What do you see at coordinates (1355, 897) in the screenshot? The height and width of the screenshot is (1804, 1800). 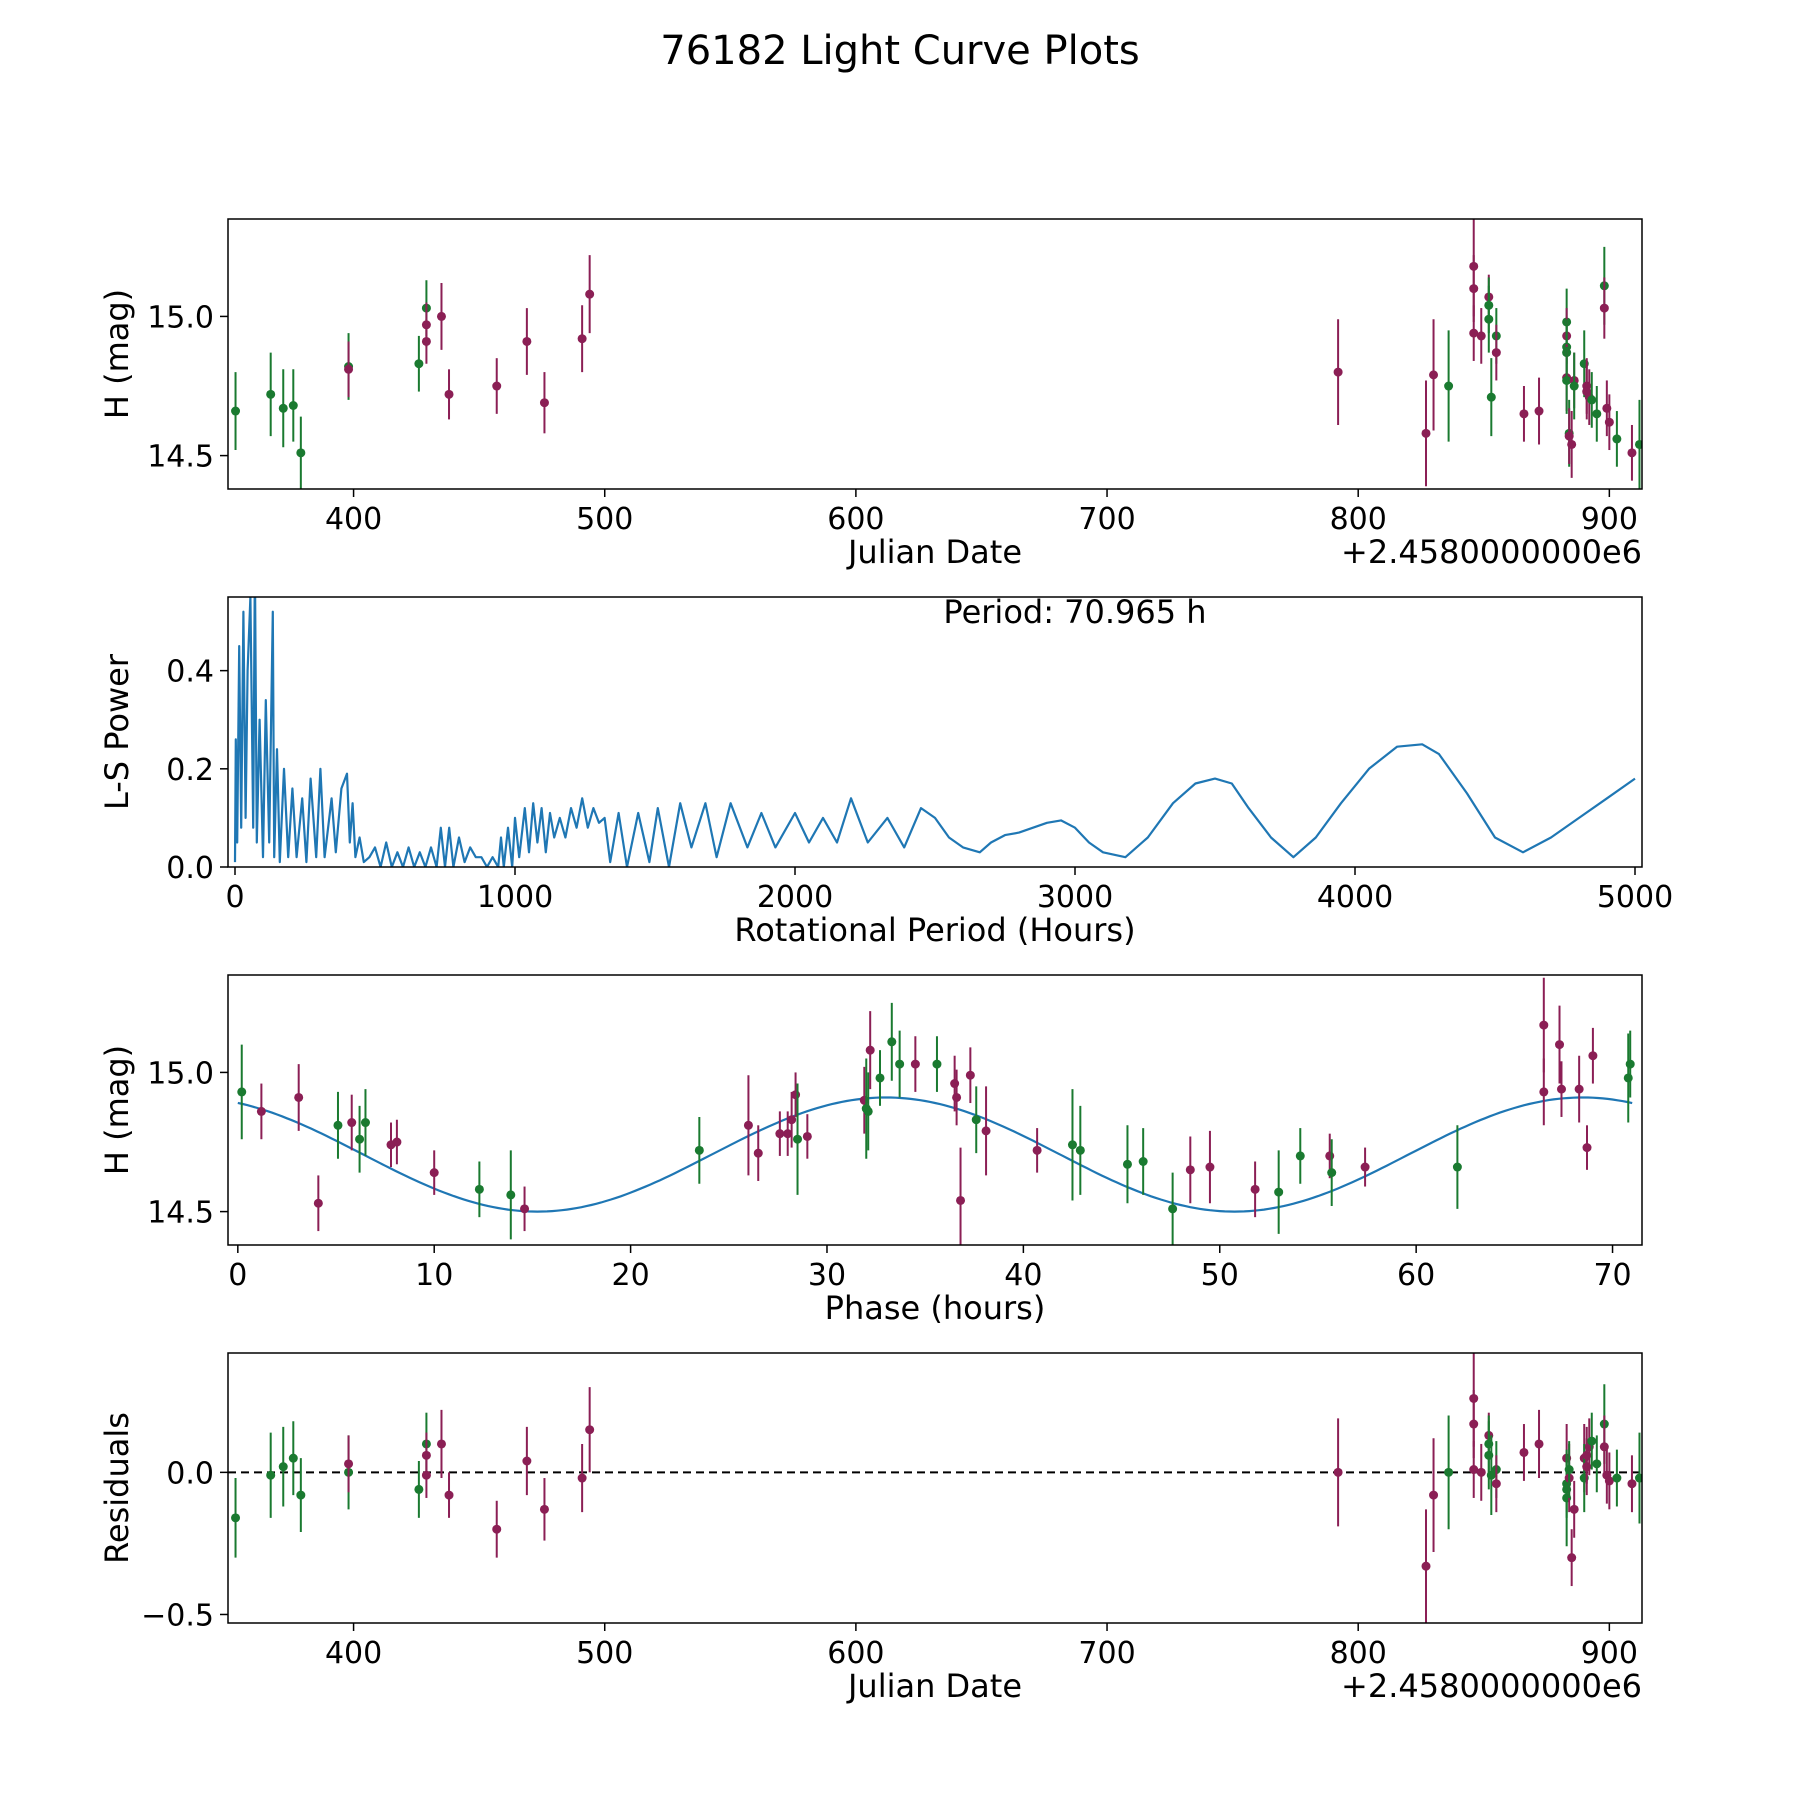 I see `x-tick-label: 4000` at bounding box center [1355, 897].